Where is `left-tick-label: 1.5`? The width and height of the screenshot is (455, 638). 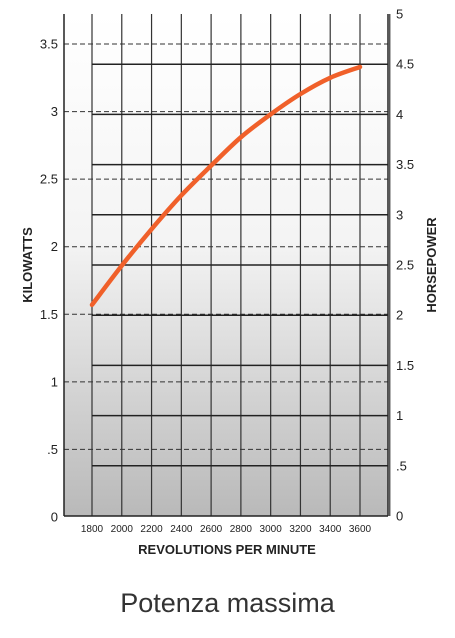
left-tick-label: 1.5 is located at coordinates (49, 314).